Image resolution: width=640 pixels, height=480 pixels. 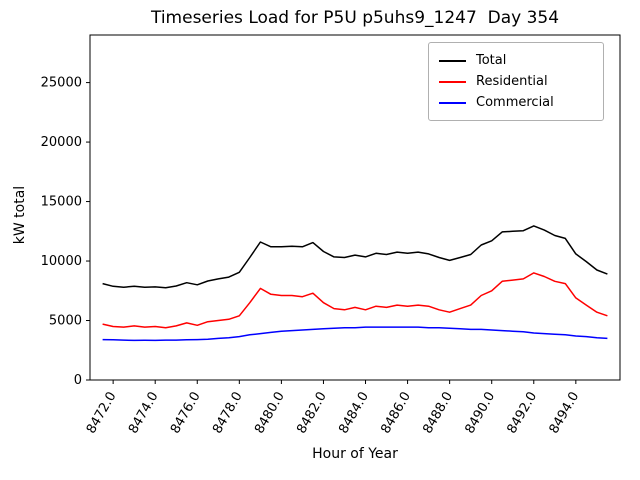 I want to click on x-tick-label: 8482.0, so click(x=312, y=413).